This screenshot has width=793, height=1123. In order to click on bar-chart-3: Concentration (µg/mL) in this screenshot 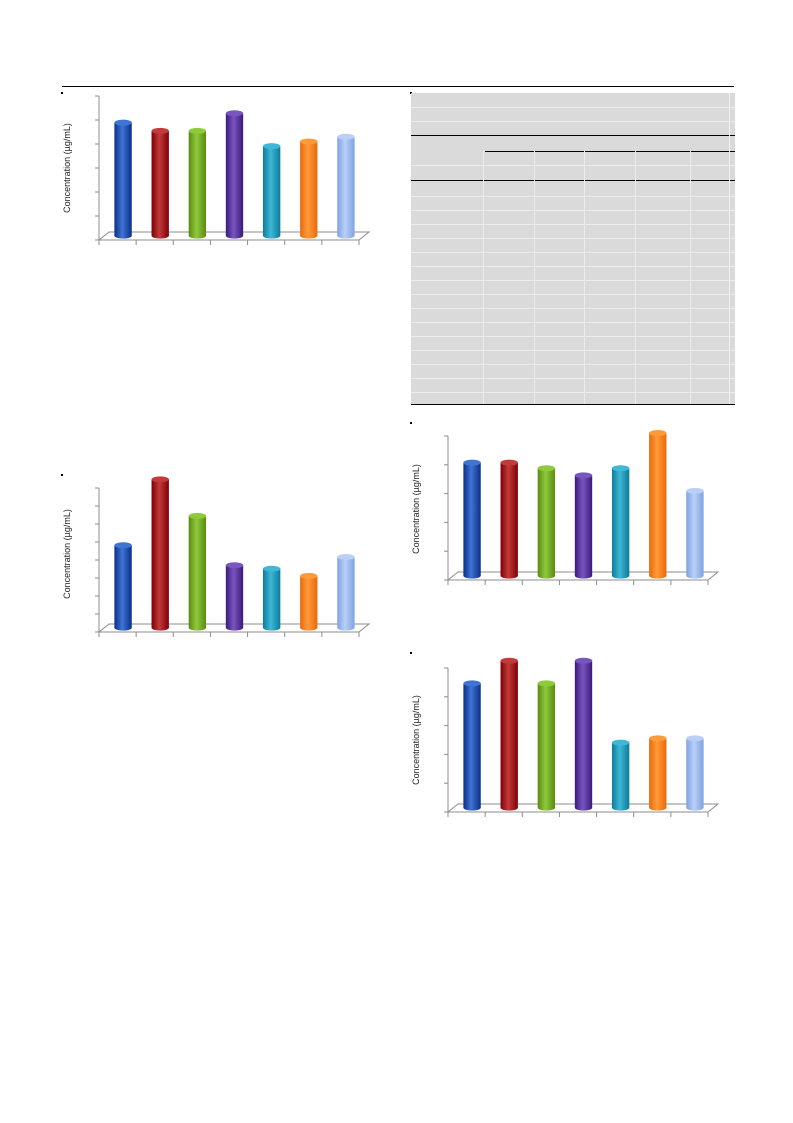, I will do `click(565, 507)`.